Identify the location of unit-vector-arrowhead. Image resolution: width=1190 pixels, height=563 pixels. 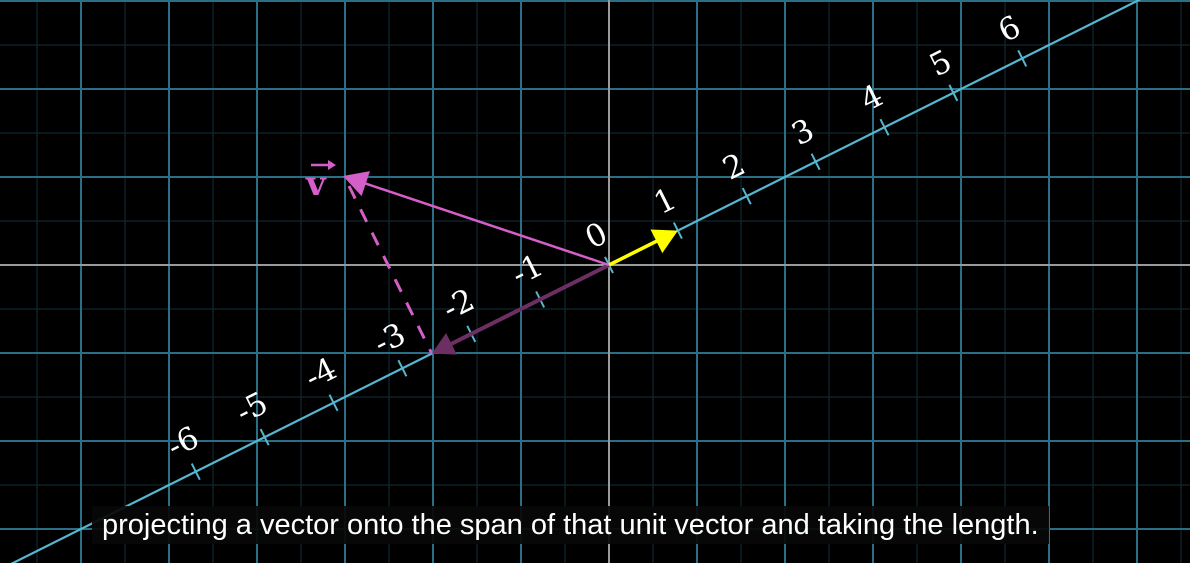
(664, 241).